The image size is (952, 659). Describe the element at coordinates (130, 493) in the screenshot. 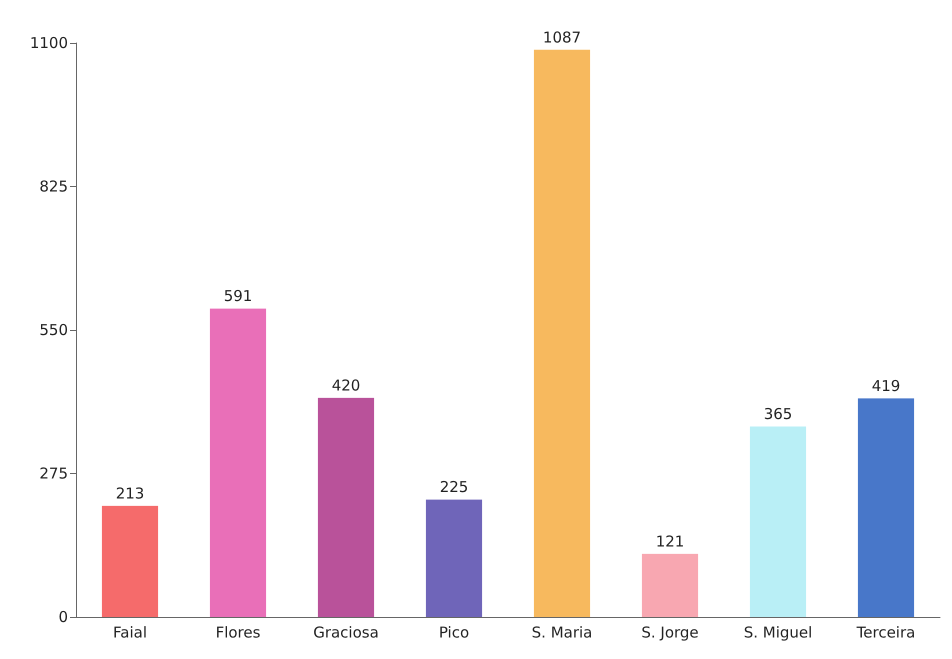

I see `data-label: 213` at that location.